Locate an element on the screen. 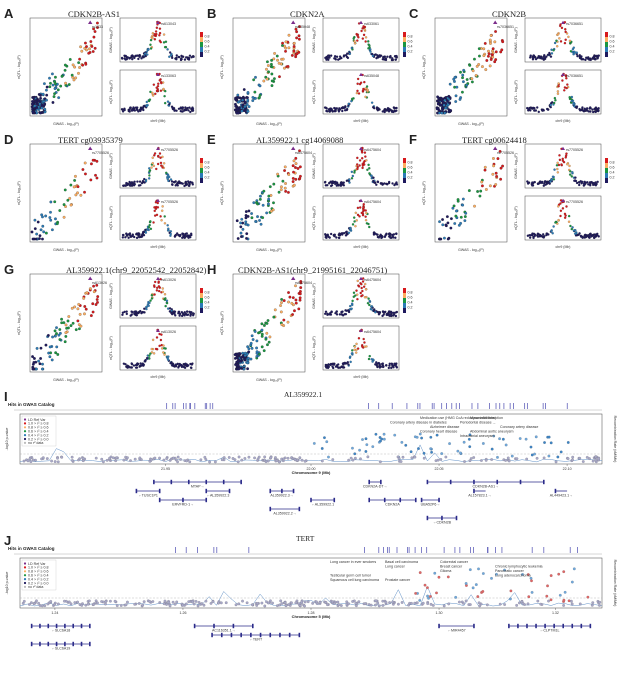  gene-label: ERVFRD-1→ is located at coordinates (183, 505).